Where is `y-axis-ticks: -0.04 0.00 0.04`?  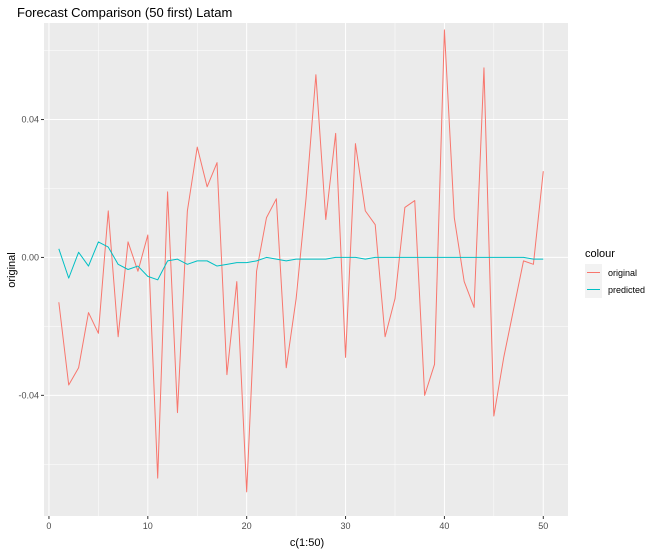 y-axis-ticks: -0.04 0.00 0.04 is located at coordinates (31, 257).